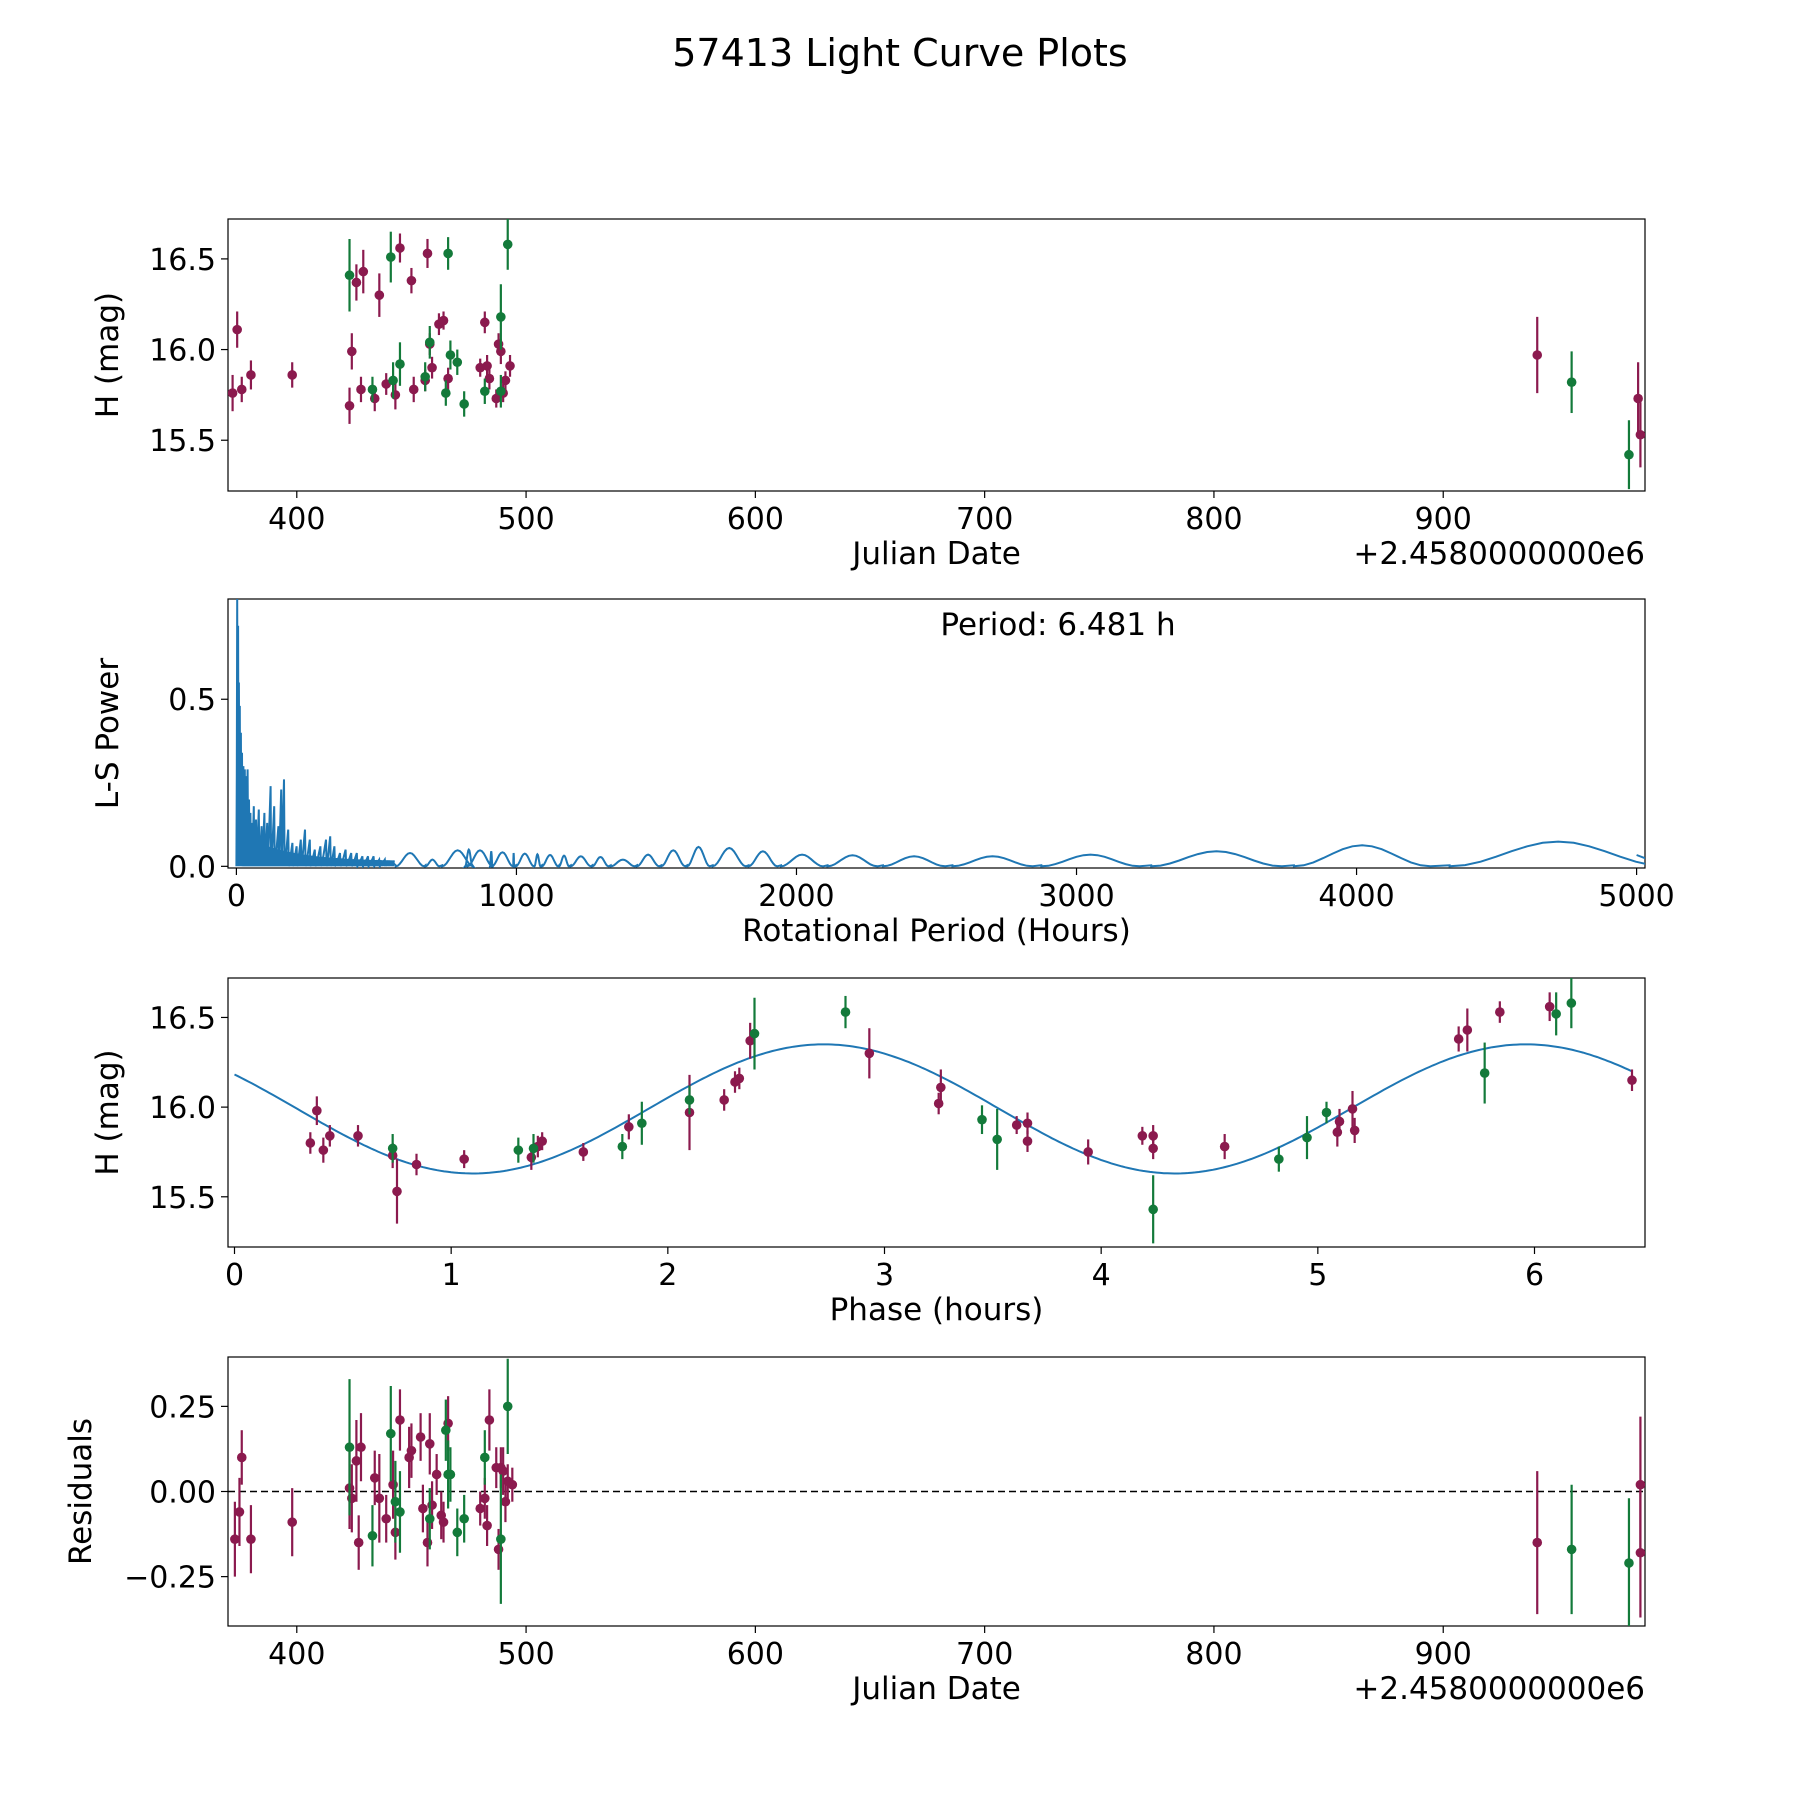 This screenshot has width=1800, height=1800. What do you see at coordinates (451, 1275) in the screenshot?
I see `x-tick-label: 1` at bounding box center [451, 1275].